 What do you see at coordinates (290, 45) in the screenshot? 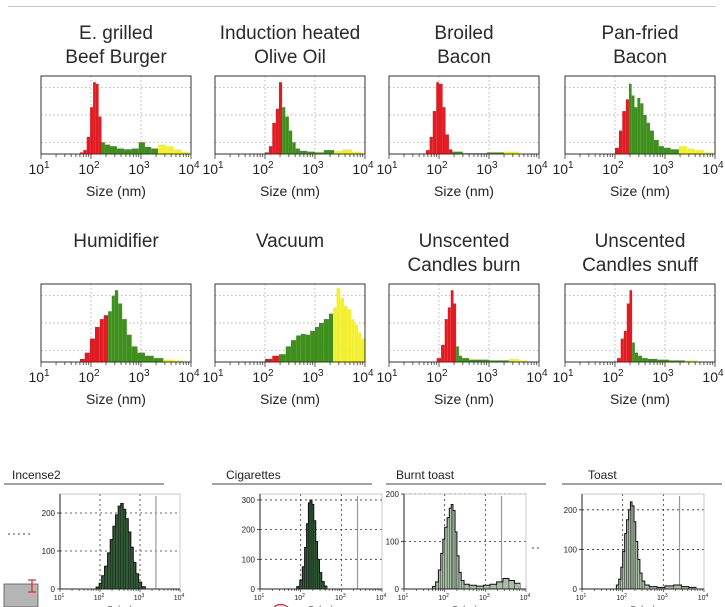
I see `chart-title: Induction heated Olive Oil` at bounding box center [290, 45].